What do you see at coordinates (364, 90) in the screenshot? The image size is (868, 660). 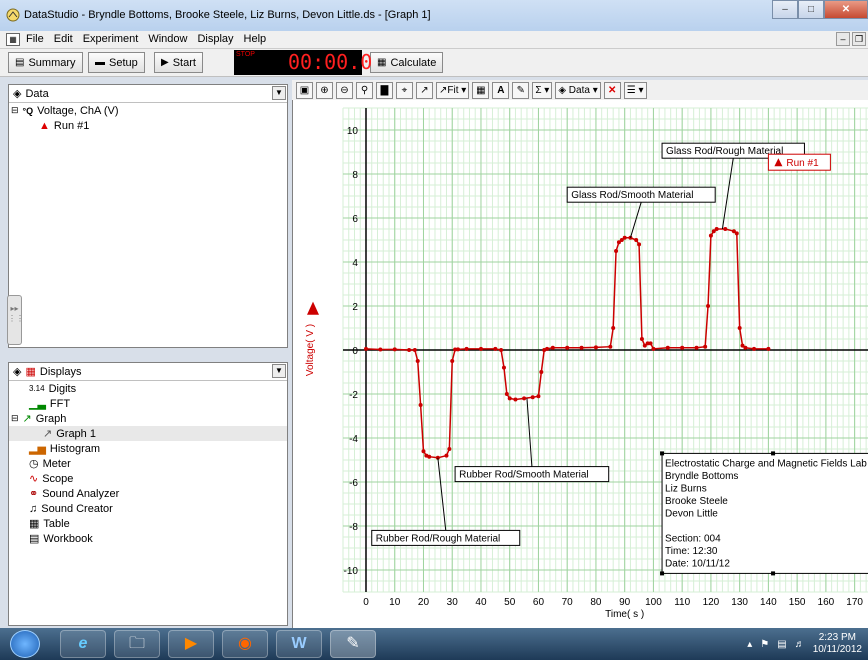 I see `zoom-select-icon: ⚲` at bounding box center [364, 90].